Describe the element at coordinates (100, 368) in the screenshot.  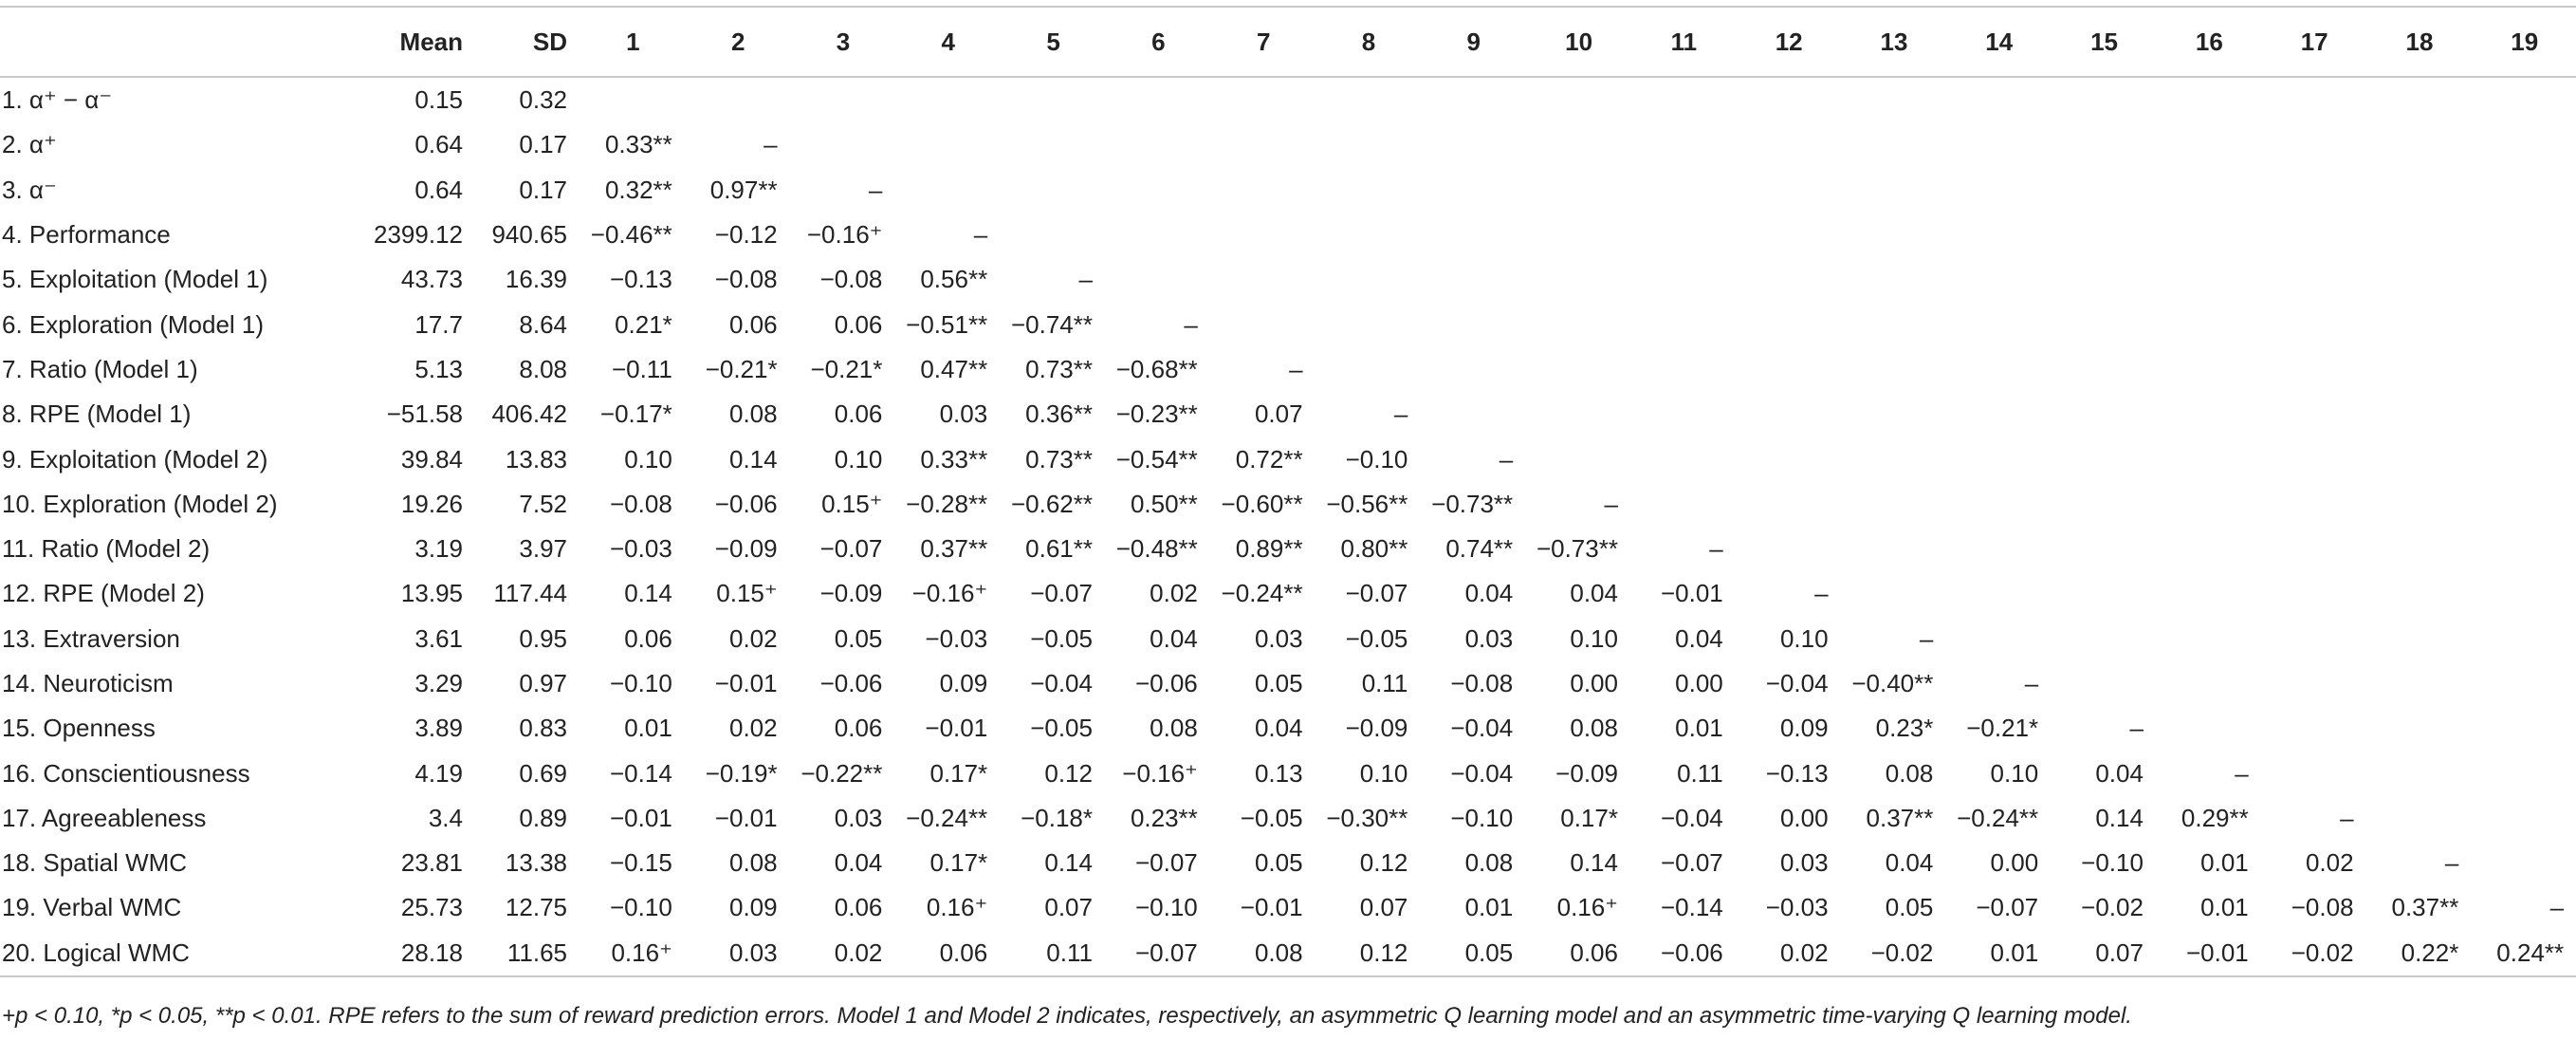
I see `row-label: 7. Ratio (Model 1)` at that location.